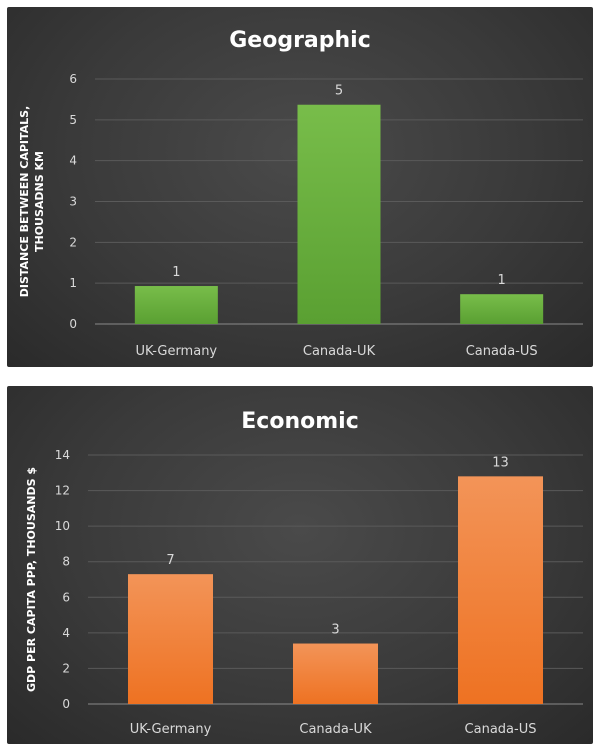 The height and width of the screenshot is (744, 597). I want to click on y-axis-label-group: GDP PER CAPITA PPP, THOUSANDS $, so click(31, 579).